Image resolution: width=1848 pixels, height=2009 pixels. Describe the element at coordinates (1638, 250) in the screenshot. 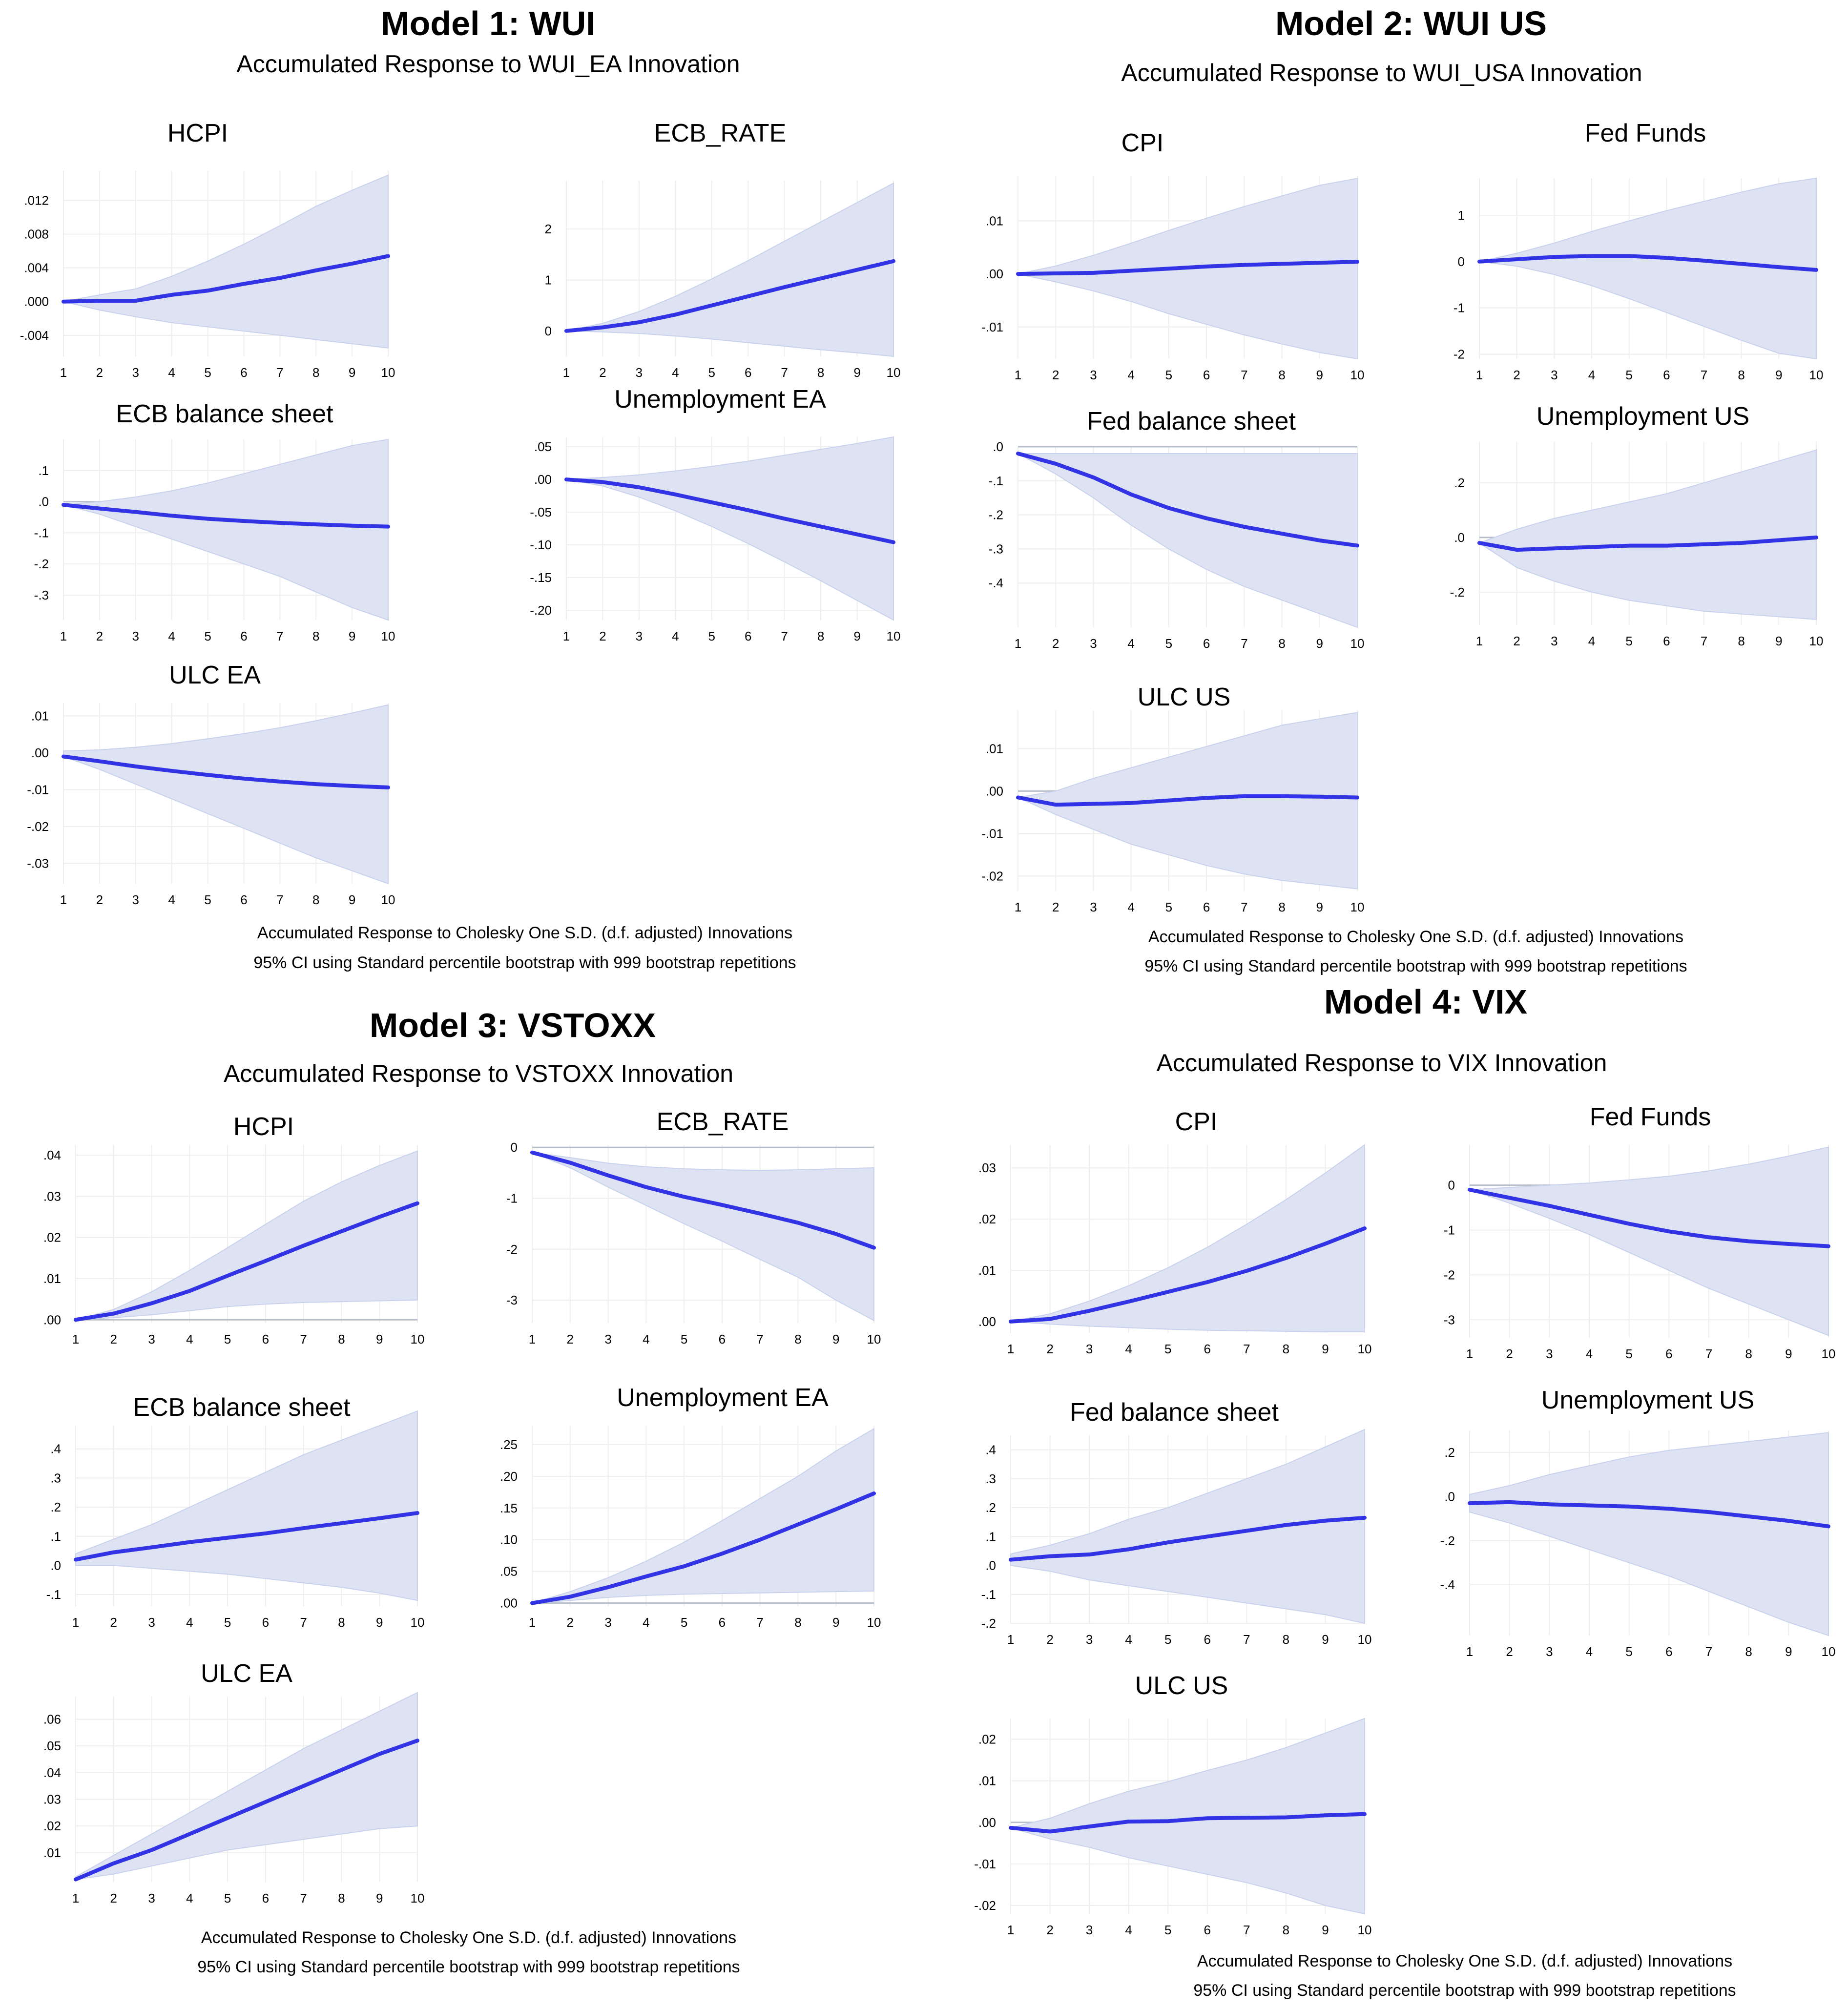

I see `model-2-fed-funds-panel: -2 -1 0 1 1 2 3 4 5 6 7 8 9 10 Fed Funds` at that location.